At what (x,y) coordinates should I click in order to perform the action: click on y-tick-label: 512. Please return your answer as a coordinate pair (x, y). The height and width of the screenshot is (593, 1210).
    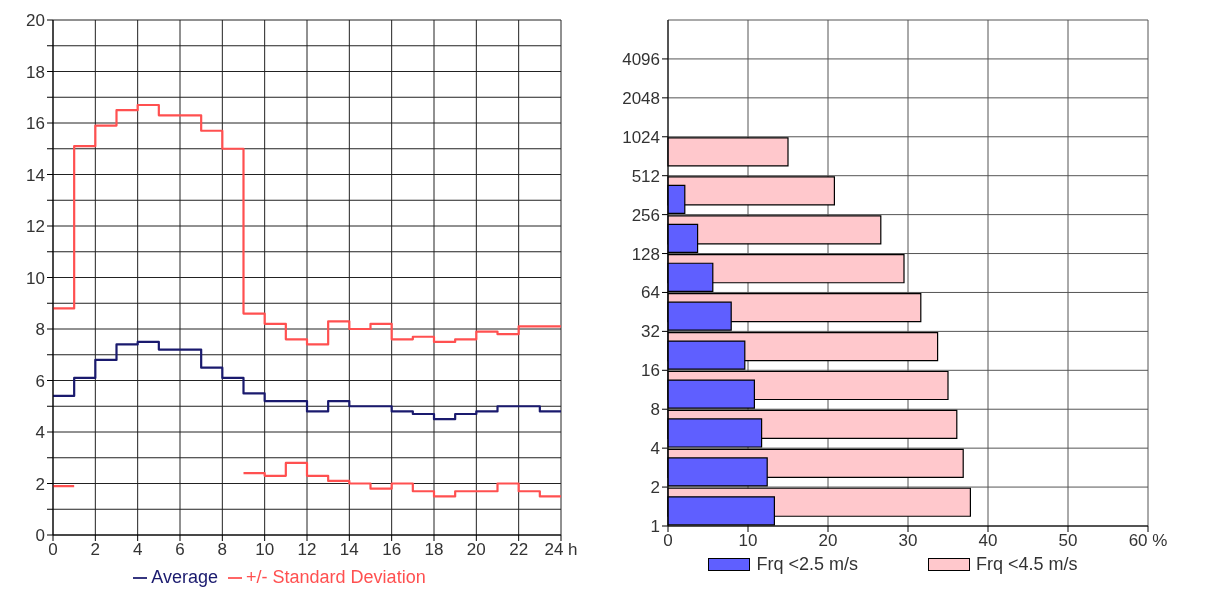
    Looking at the image, I should click on (645, 176).